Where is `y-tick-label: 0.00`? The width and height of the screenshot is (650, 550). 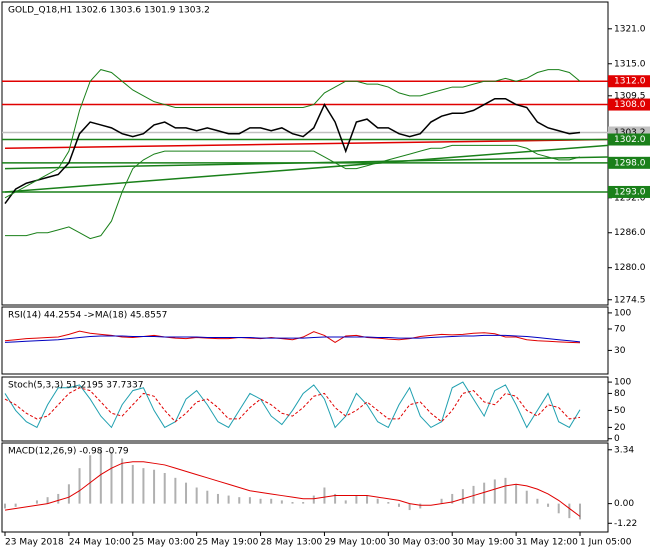
y-tick-label: 0.00 is located at coordinates (624, 504).